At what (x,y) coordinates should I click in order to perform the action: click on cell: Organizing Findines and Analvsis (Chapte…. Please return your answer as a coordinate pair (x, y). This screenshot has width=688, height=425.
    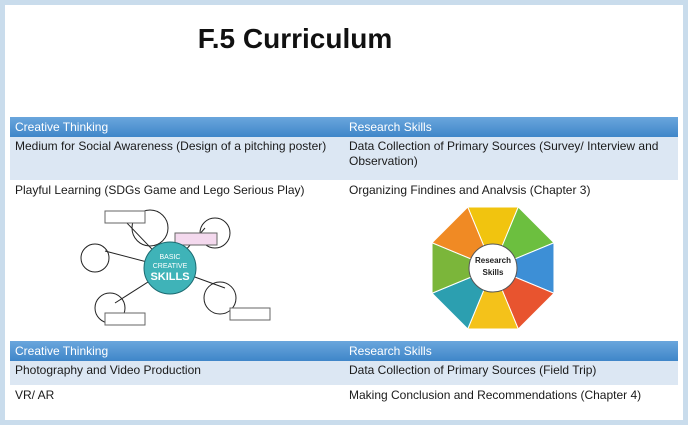
    Looking at the image, I should click on (470, 190).